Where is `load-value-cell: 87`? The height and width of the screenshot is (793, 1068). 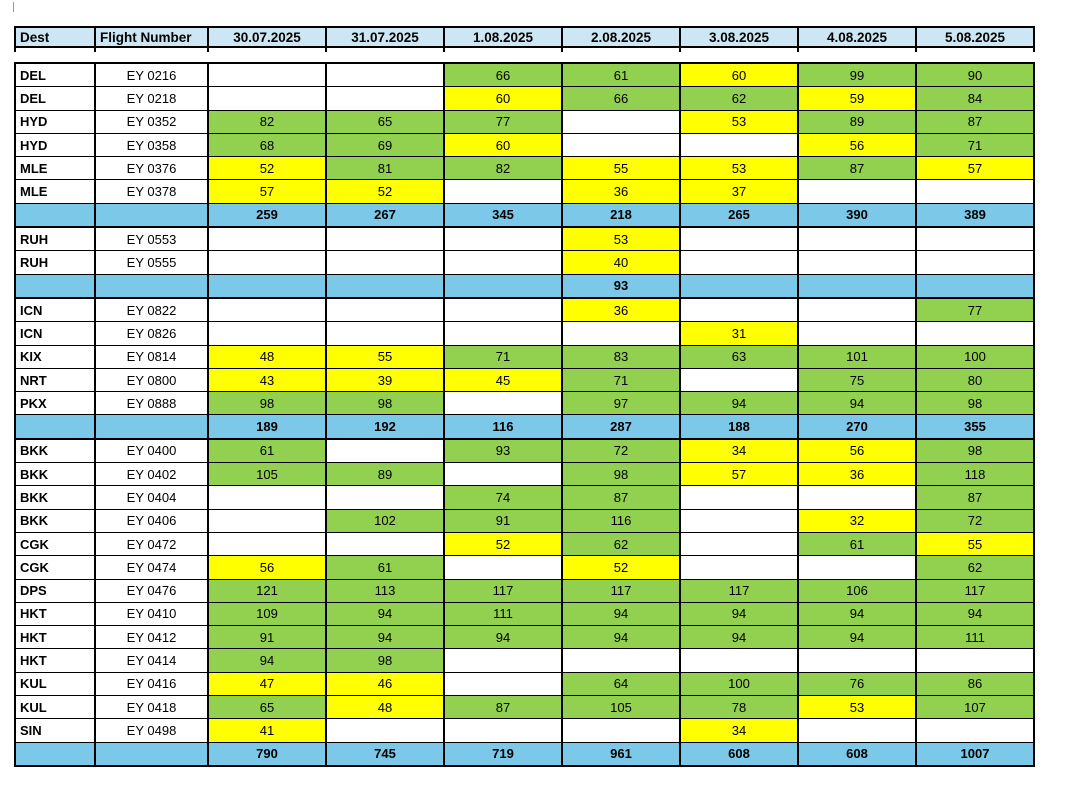
load-value-cell: 87 is located at coordinates (621, 497).